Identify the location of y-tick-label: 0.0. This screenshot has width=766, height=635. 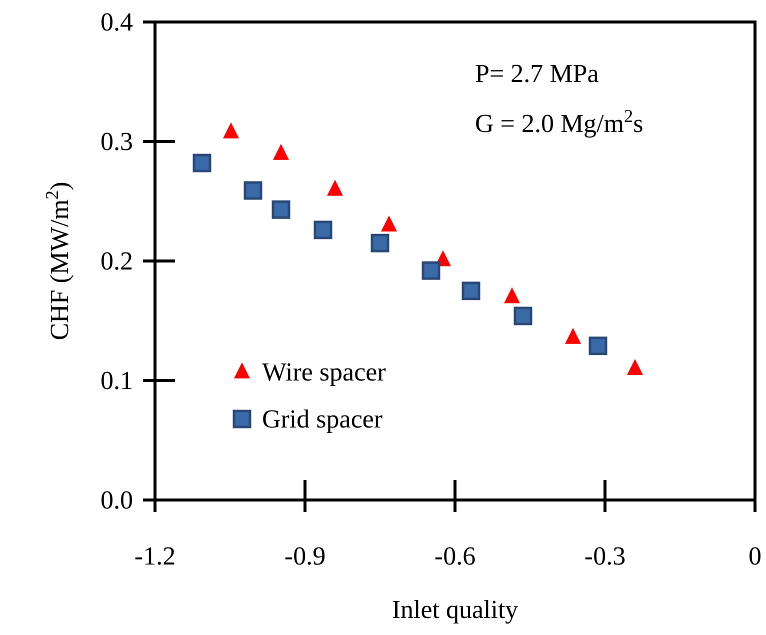
(116, 499).